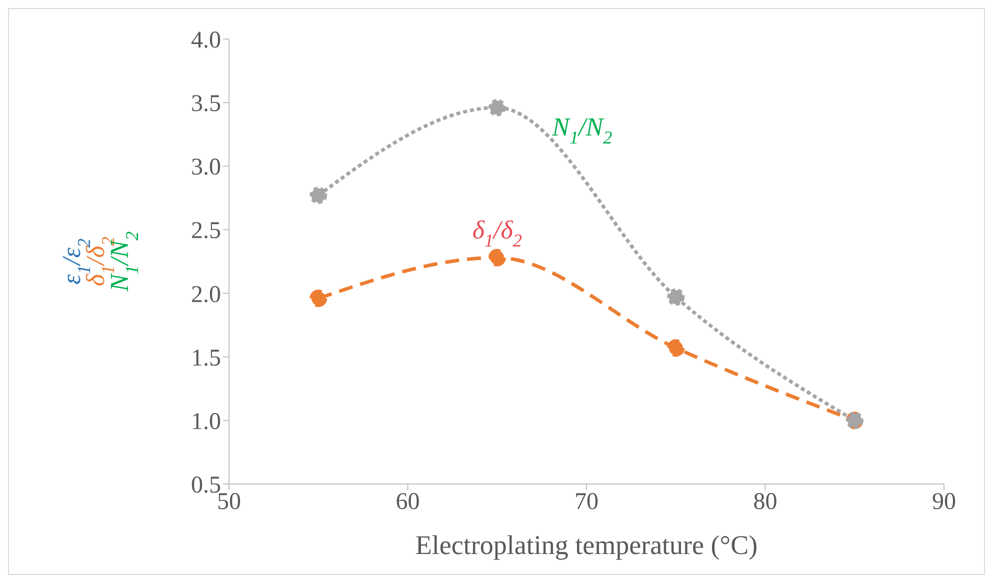  I want to click on x-tick-label: 60, so click(408, 502).